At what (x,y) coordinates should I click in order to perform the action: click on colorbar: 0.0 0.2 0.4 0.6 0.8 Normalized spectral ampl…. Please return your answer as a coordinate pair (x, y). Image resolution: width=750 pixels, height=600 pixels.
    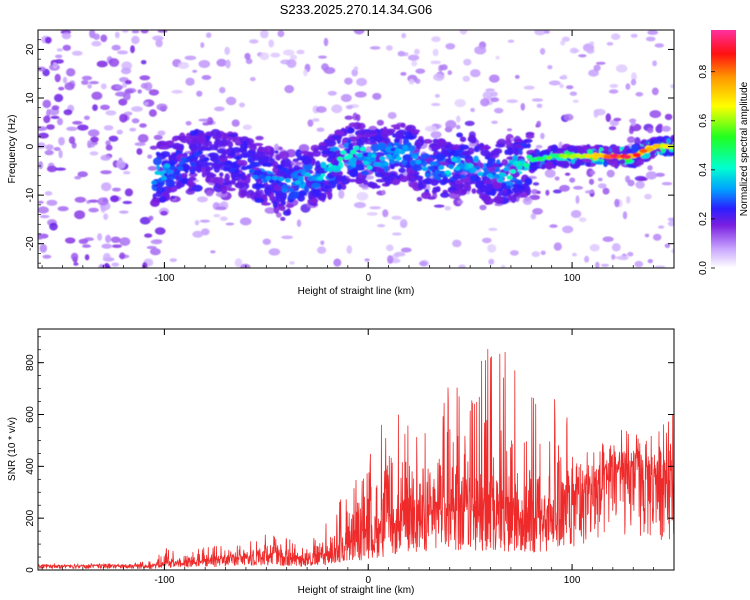
    Looking at the image, I should click on (724, 152).